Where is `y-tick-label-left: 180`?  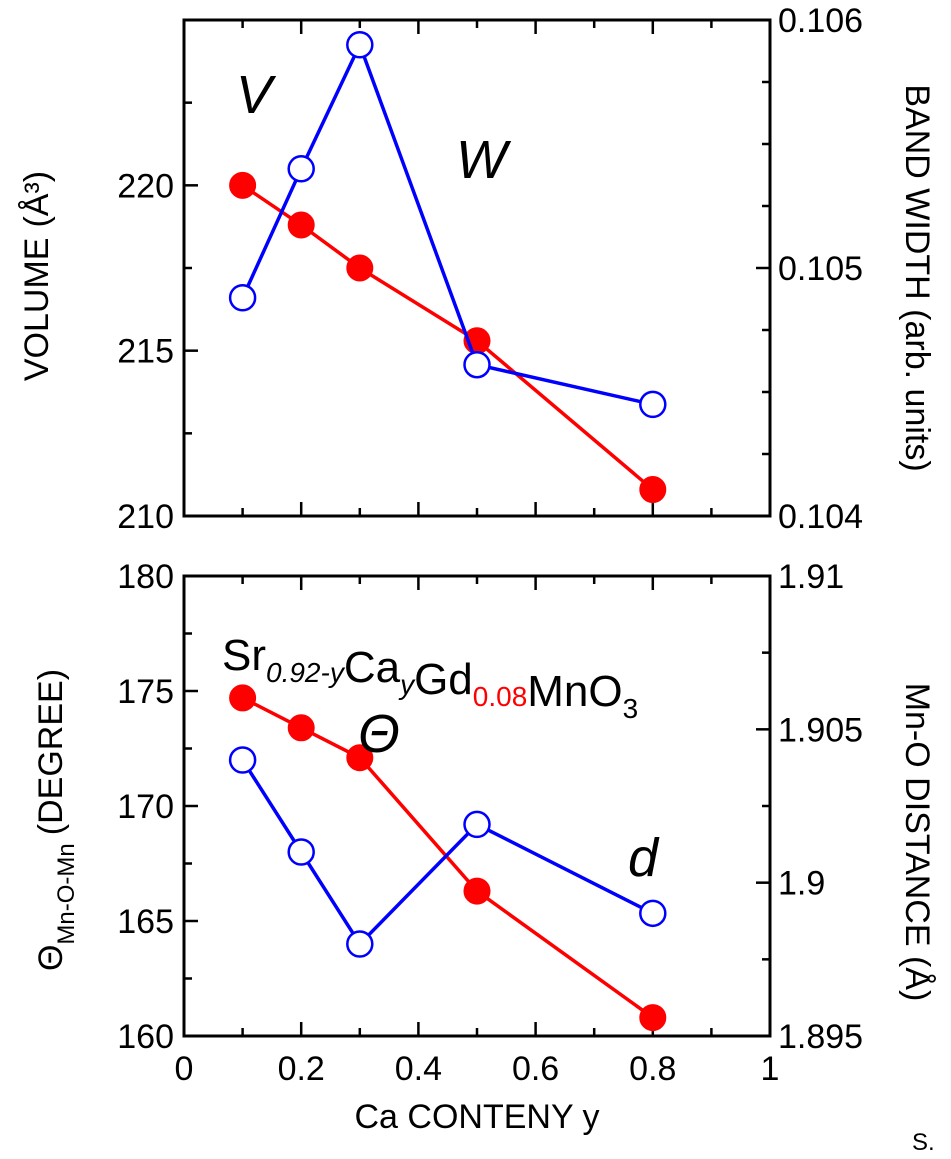 y-tick-label-left: 180 is located at coordinates (145, 577).